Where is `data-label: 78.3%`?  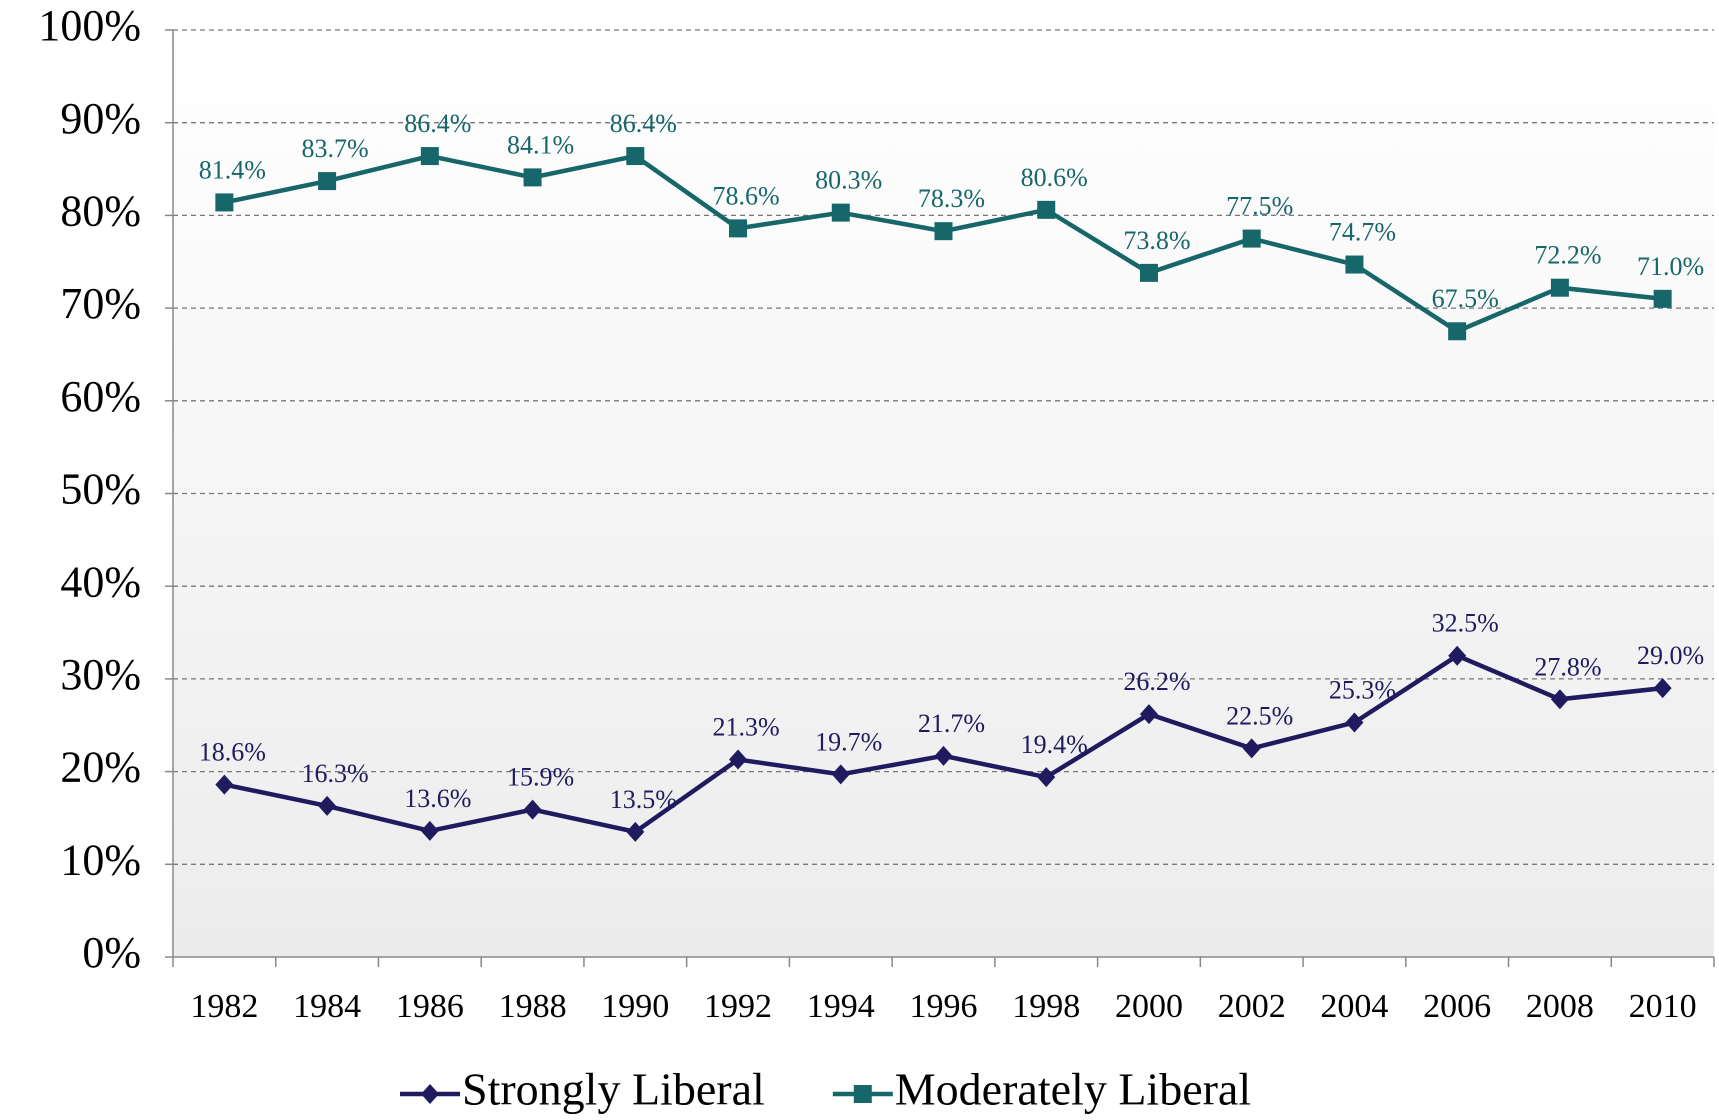
data-label: 78.3% is located at coordinates (951, 198).